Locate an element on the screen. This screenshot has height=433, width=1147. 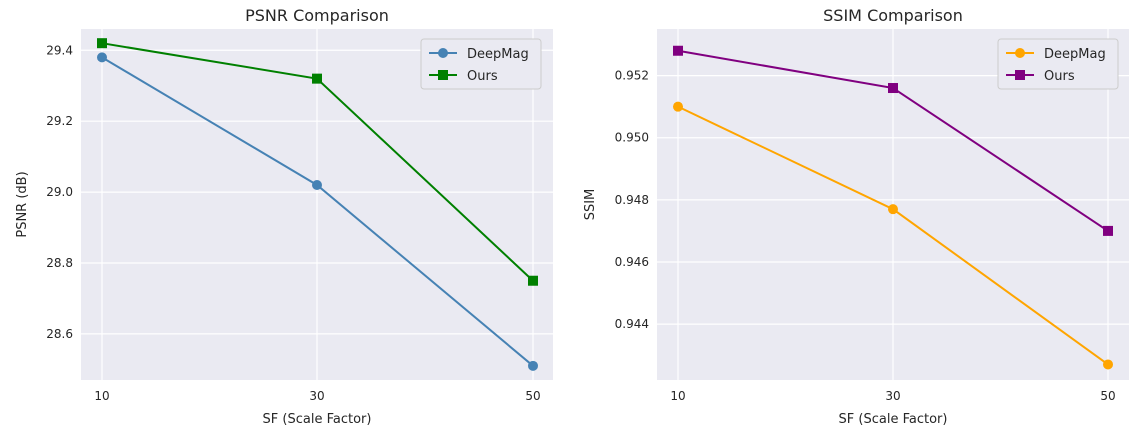
y-tick-label: 29.2 is located at coordinates (59, 121).